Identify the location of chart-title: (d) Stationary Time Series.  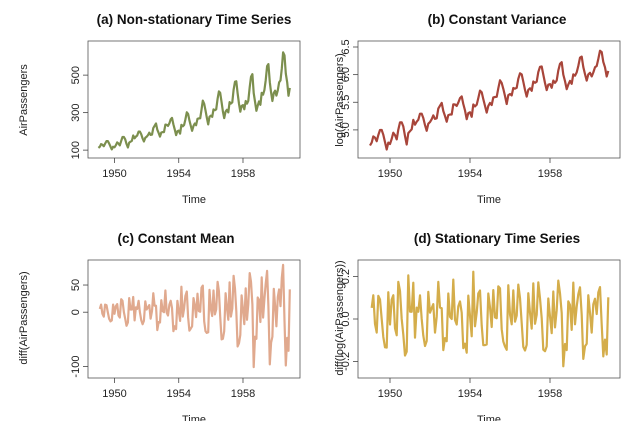
(497, 238).